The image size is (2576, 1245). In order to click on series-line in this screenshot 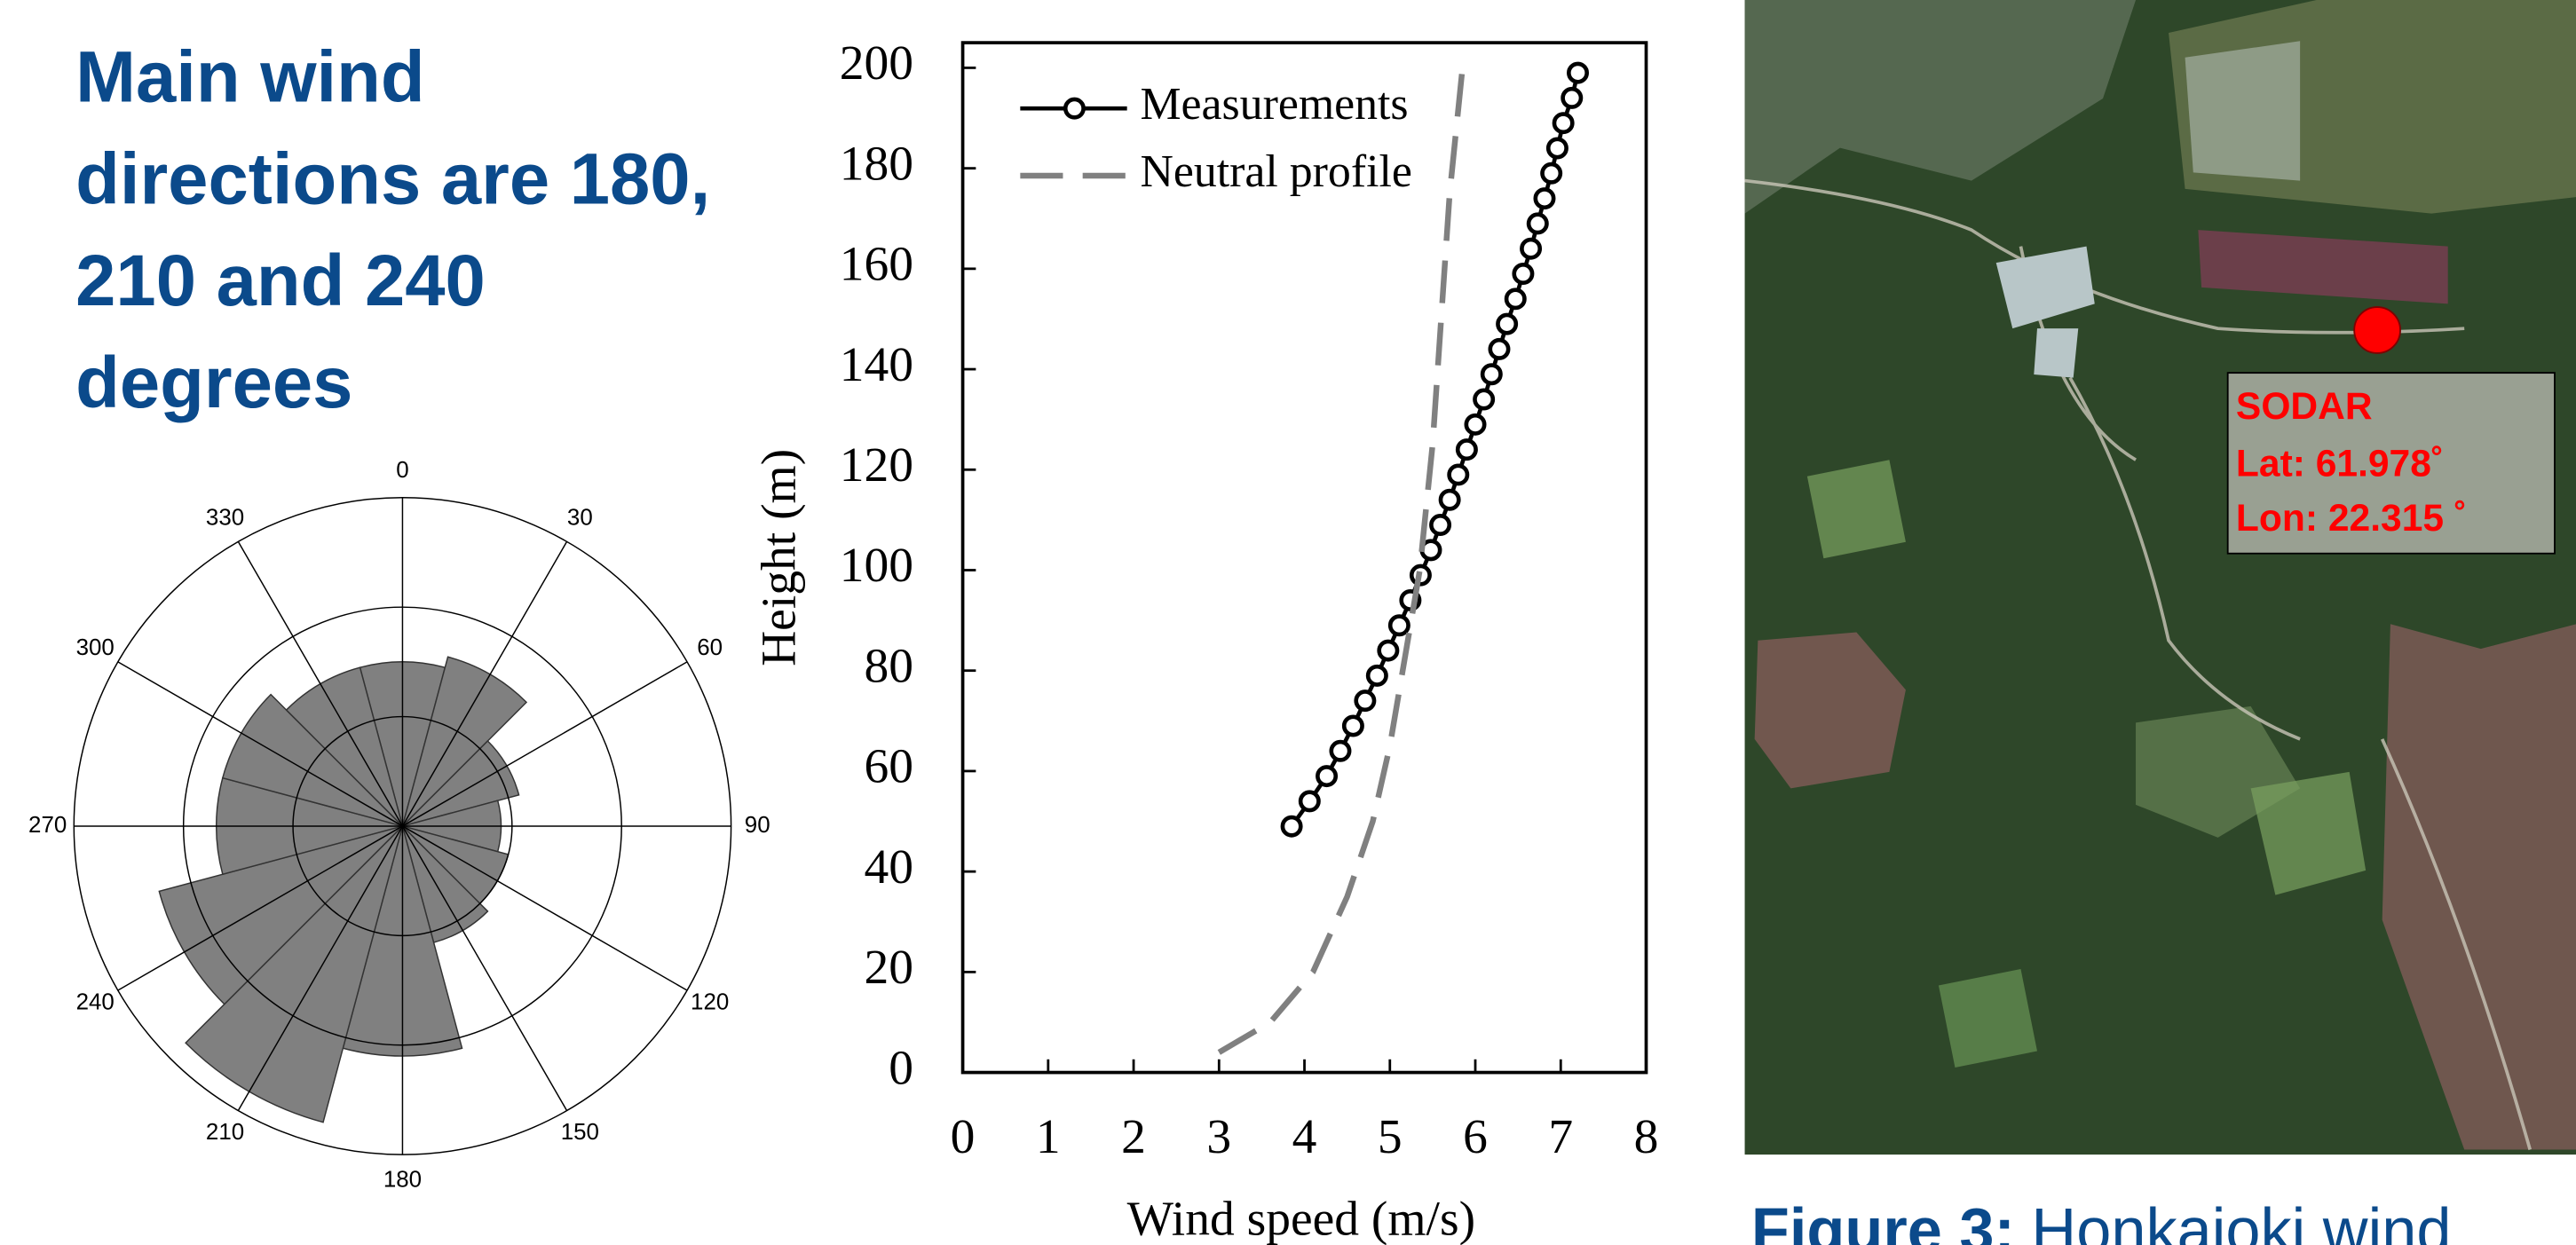, I will do `click(1341, 561)`.